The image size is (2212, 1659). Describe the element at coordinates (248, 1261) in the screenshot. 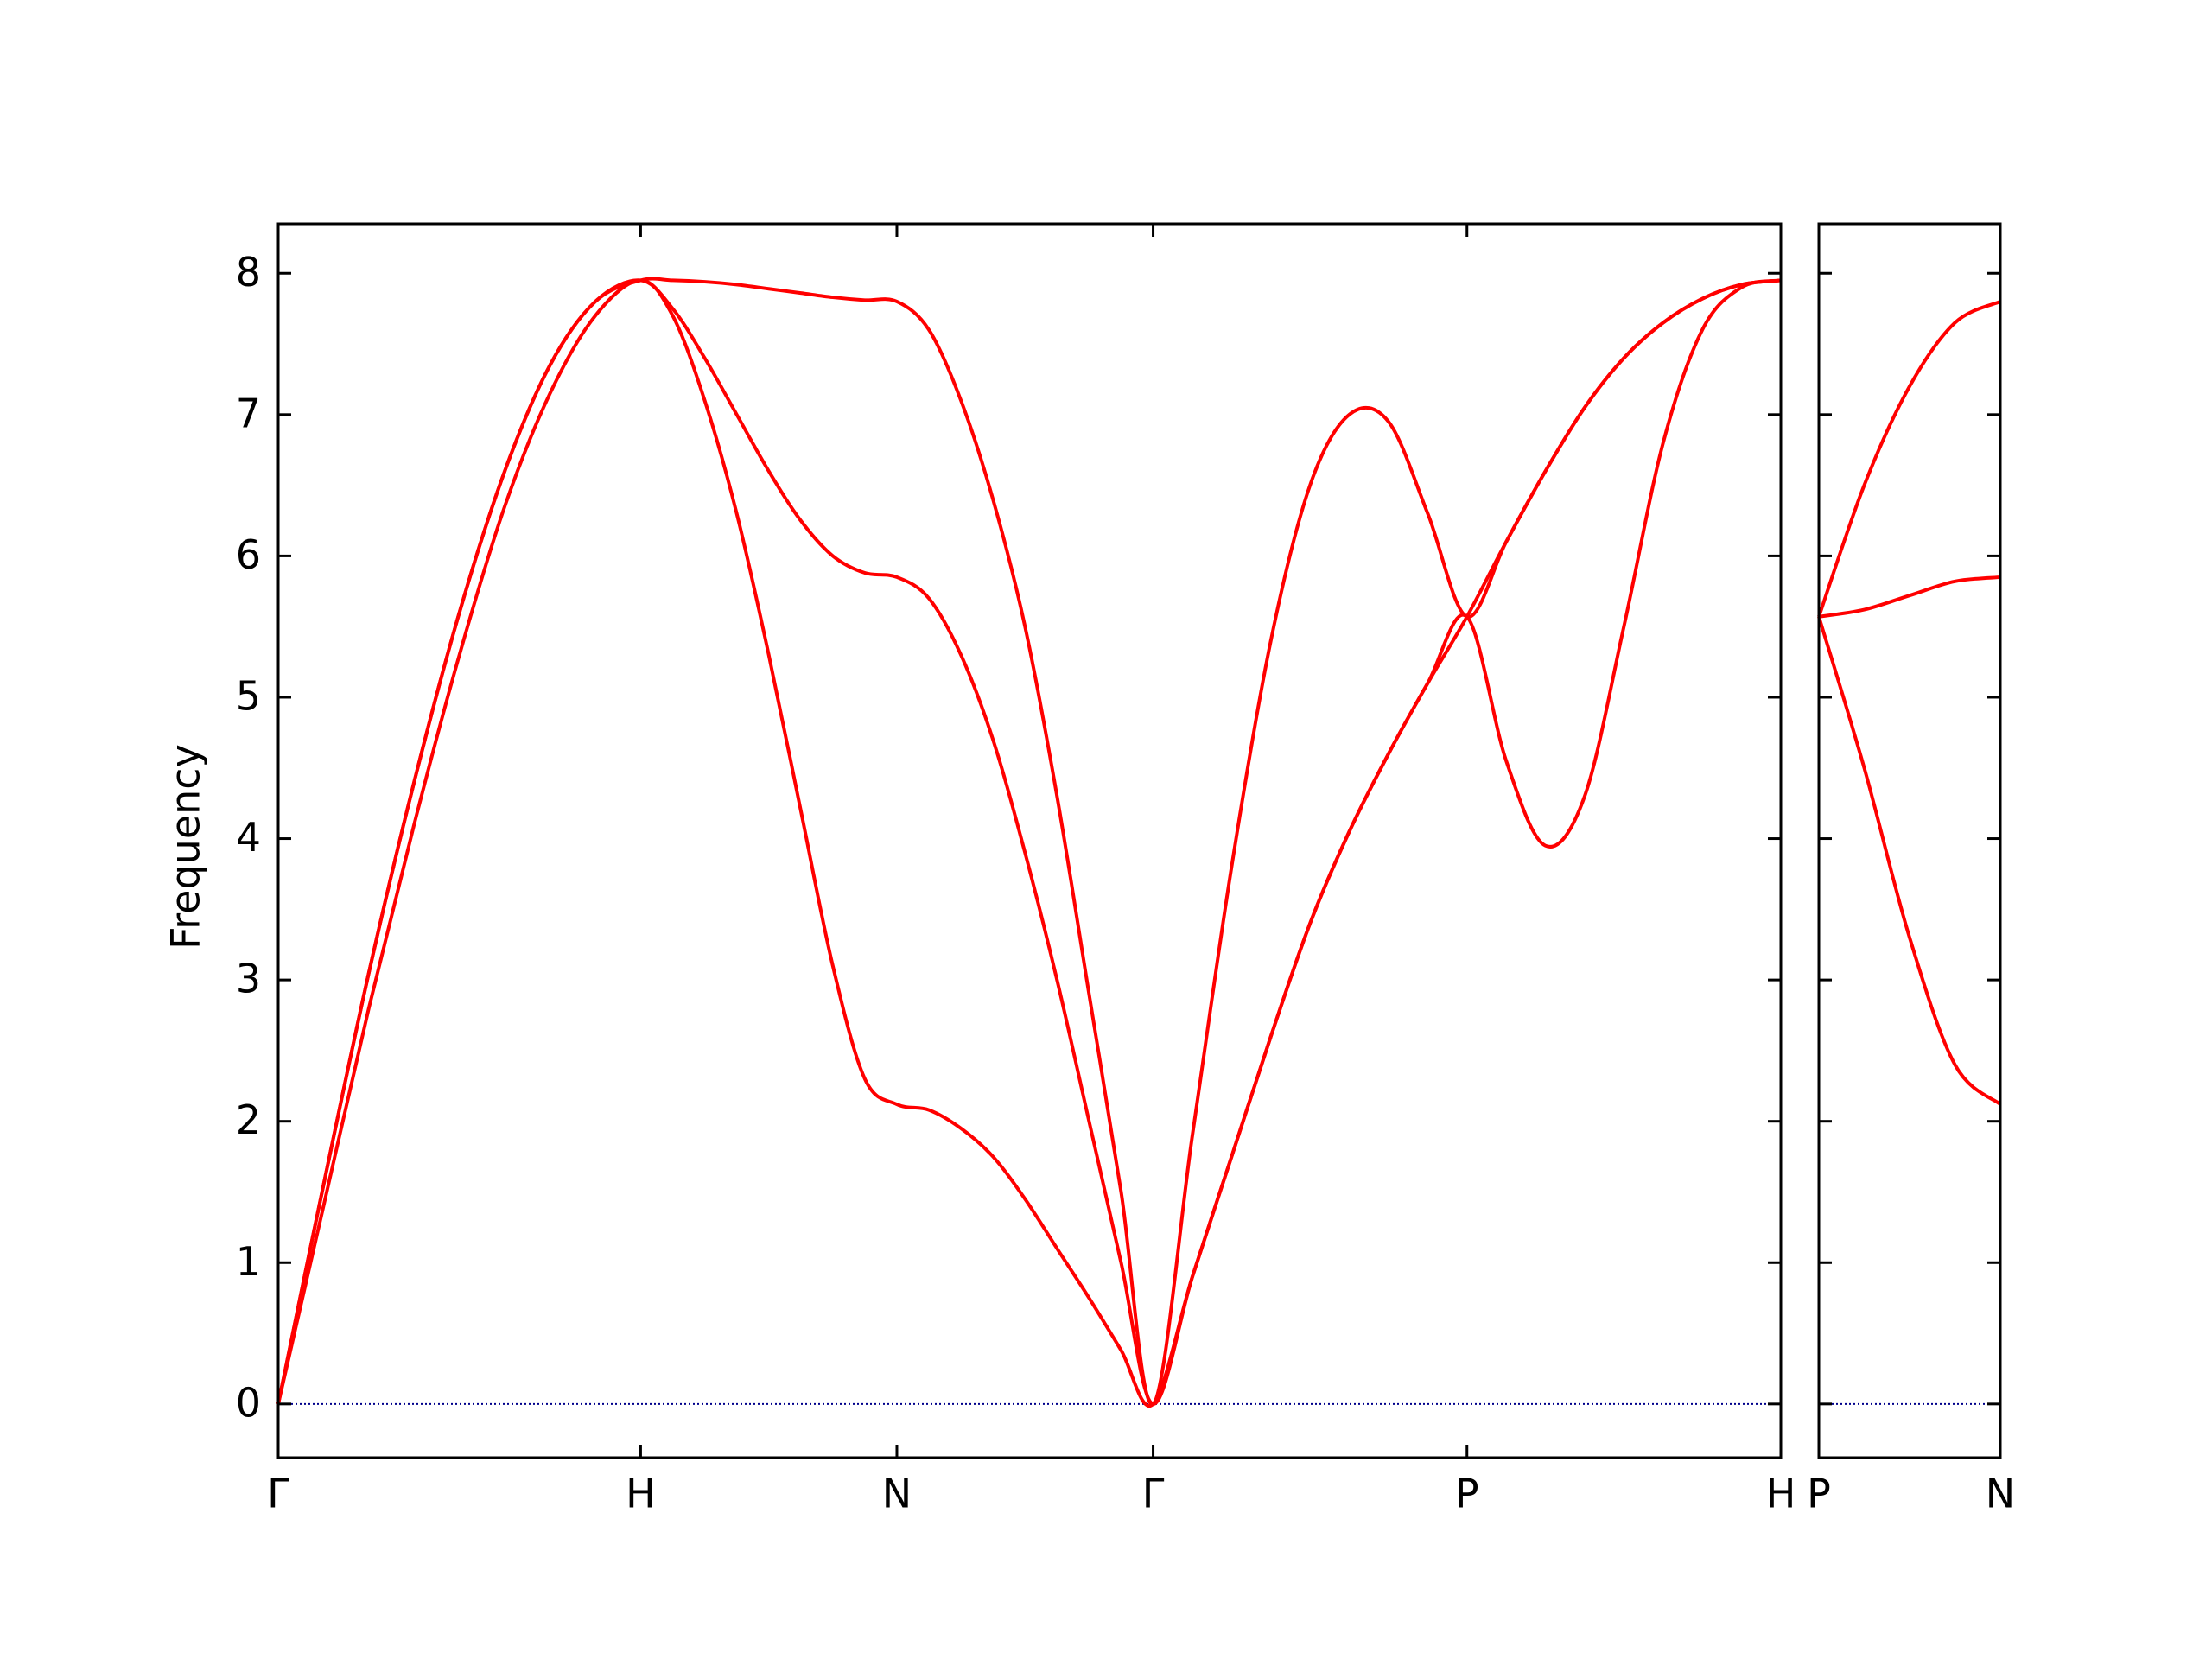

I see `y-tick-label: 1` at that location.